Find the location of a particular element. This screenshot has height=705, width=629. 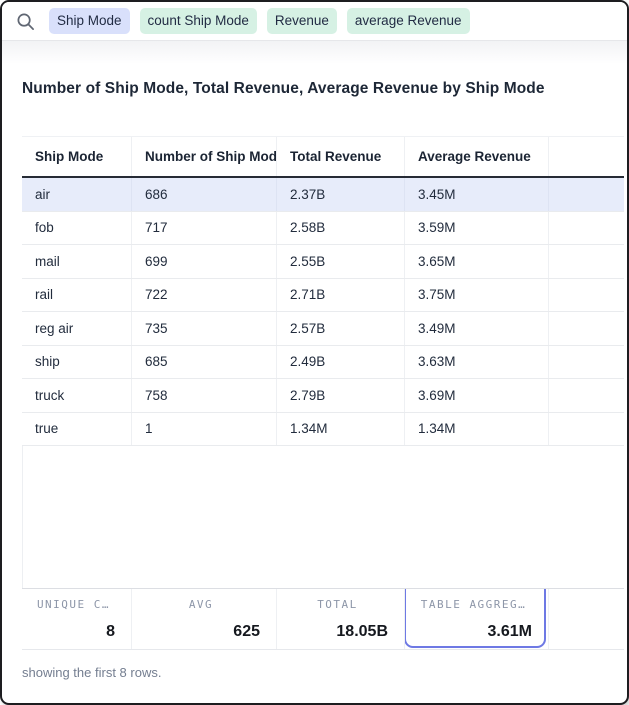

table-row: mail 699 2.55B 3.65M is located at coordinates (323, 262).